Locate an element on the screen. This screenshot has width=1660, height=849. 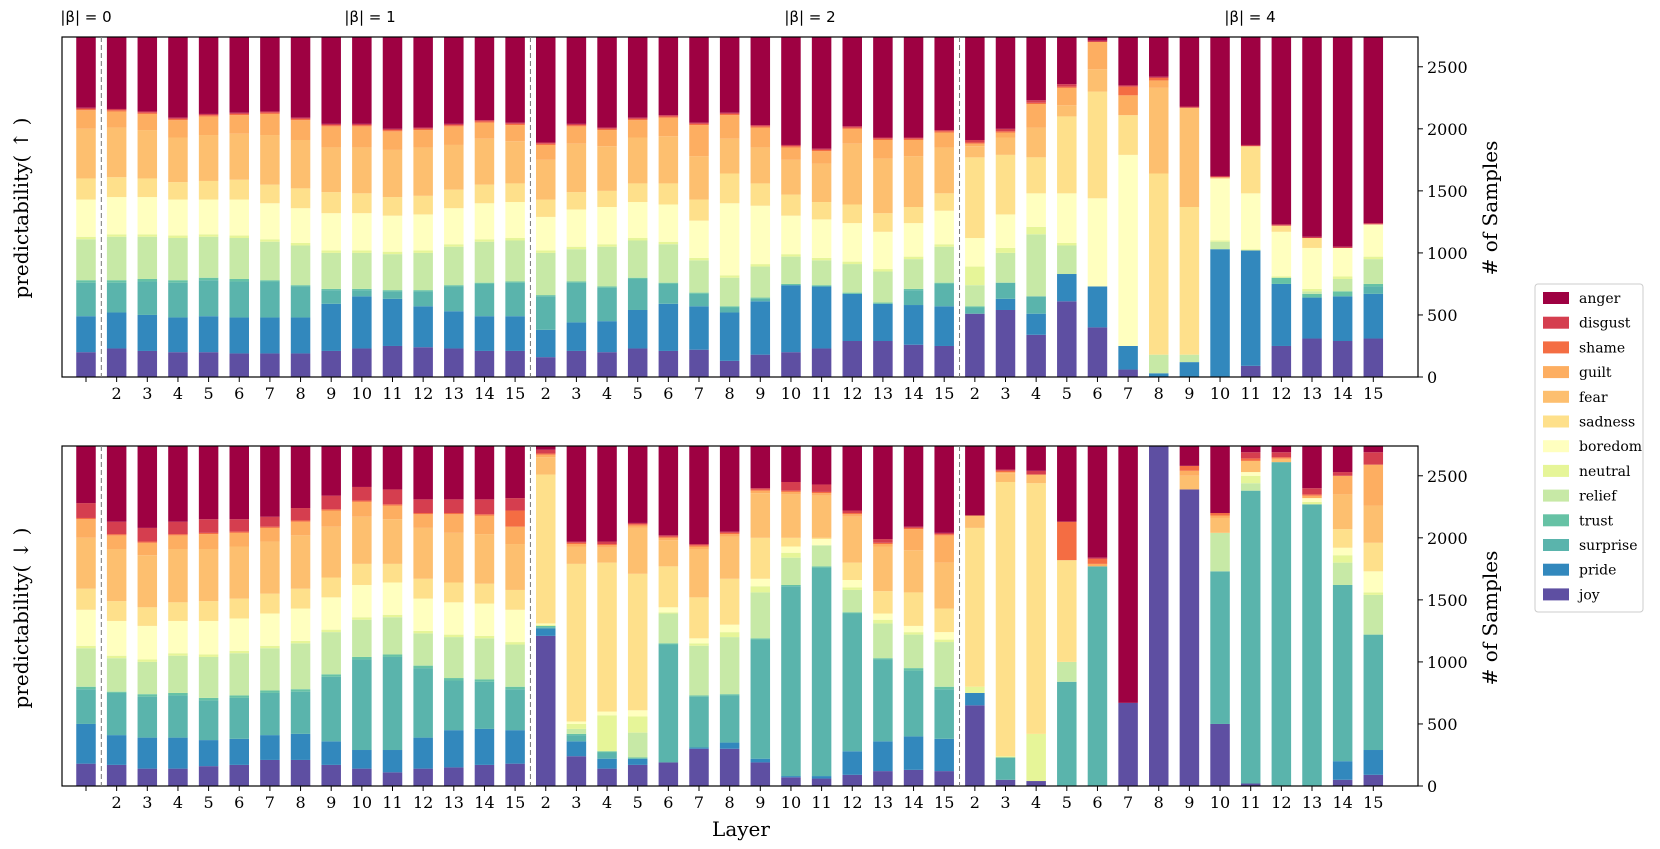
x-tick-label: 8 is located at coordinates (300, 802).